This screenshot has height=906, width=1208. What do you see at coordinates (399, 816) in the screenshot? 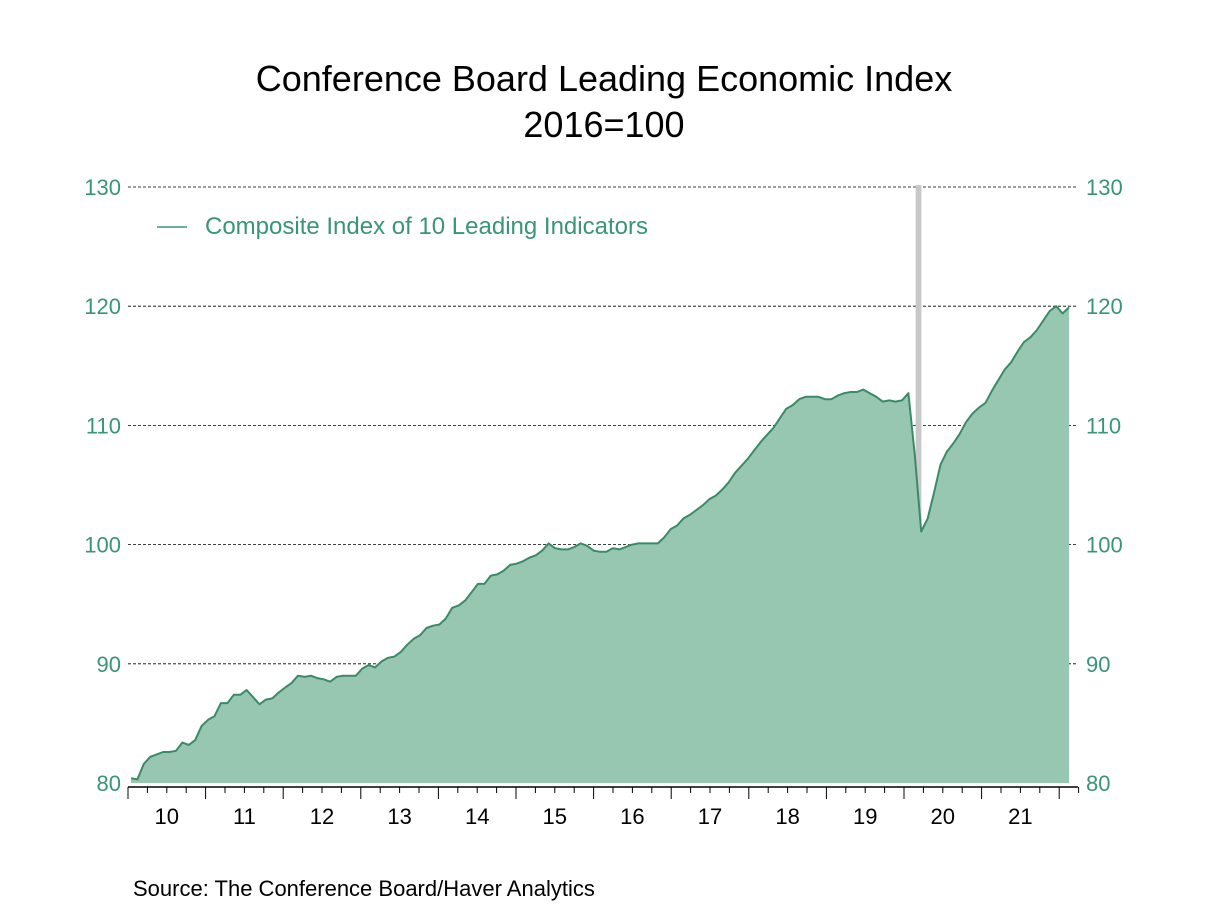
I see `x-tick-label: 13` at bounding box center [399, 816].